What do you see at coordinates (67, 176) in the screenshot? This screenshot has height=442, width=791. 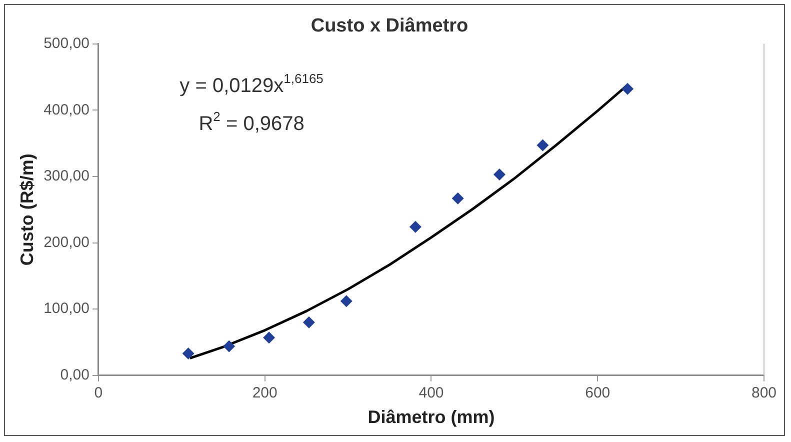 I see `y-tick-label: 300,00` at bounding box center [67, 176].